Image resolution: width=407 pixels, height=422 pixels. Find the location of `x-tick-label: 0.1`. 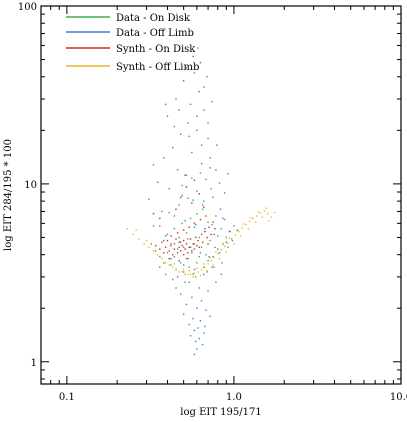

x-tick-label: 0.1 is located at coordinates (67, 397).